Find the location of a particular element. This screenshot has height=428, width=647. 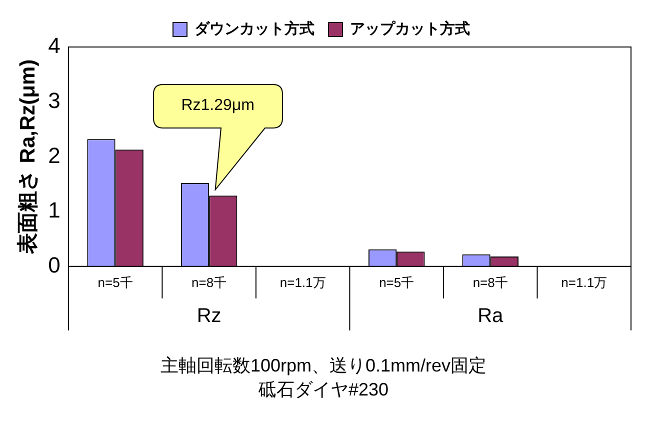

speech-bubble: Rz1.29μm is located at coordinates (217, 137).